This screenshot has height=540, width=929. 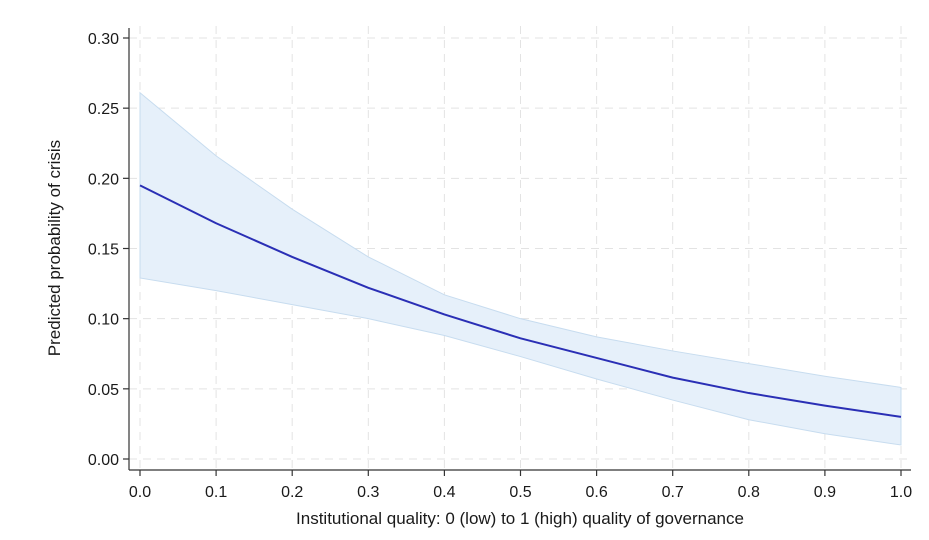 What do you see at coordinates (901, 492) in the screenshot?
I see `x-tick-label: 1.0` at bounding box center [901, 492].